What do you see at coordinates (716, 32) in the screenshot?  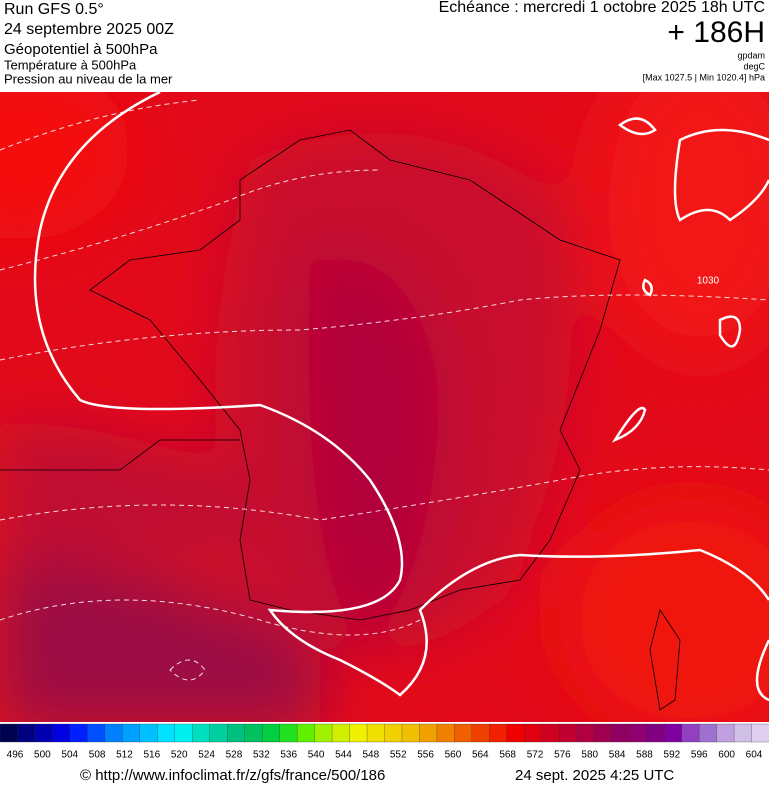 I see `forecast-offset: + 186H` at bounding box center [716, 32].